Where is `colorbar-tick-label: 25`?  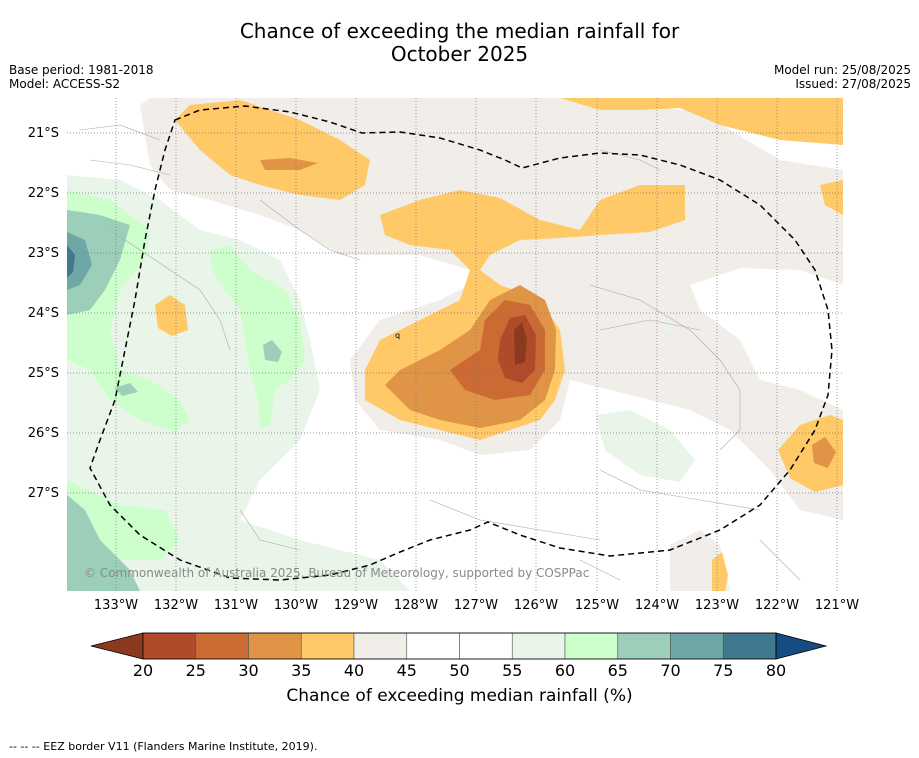 colorbar-tick-label: 25 is located at coordinates (195, 670).